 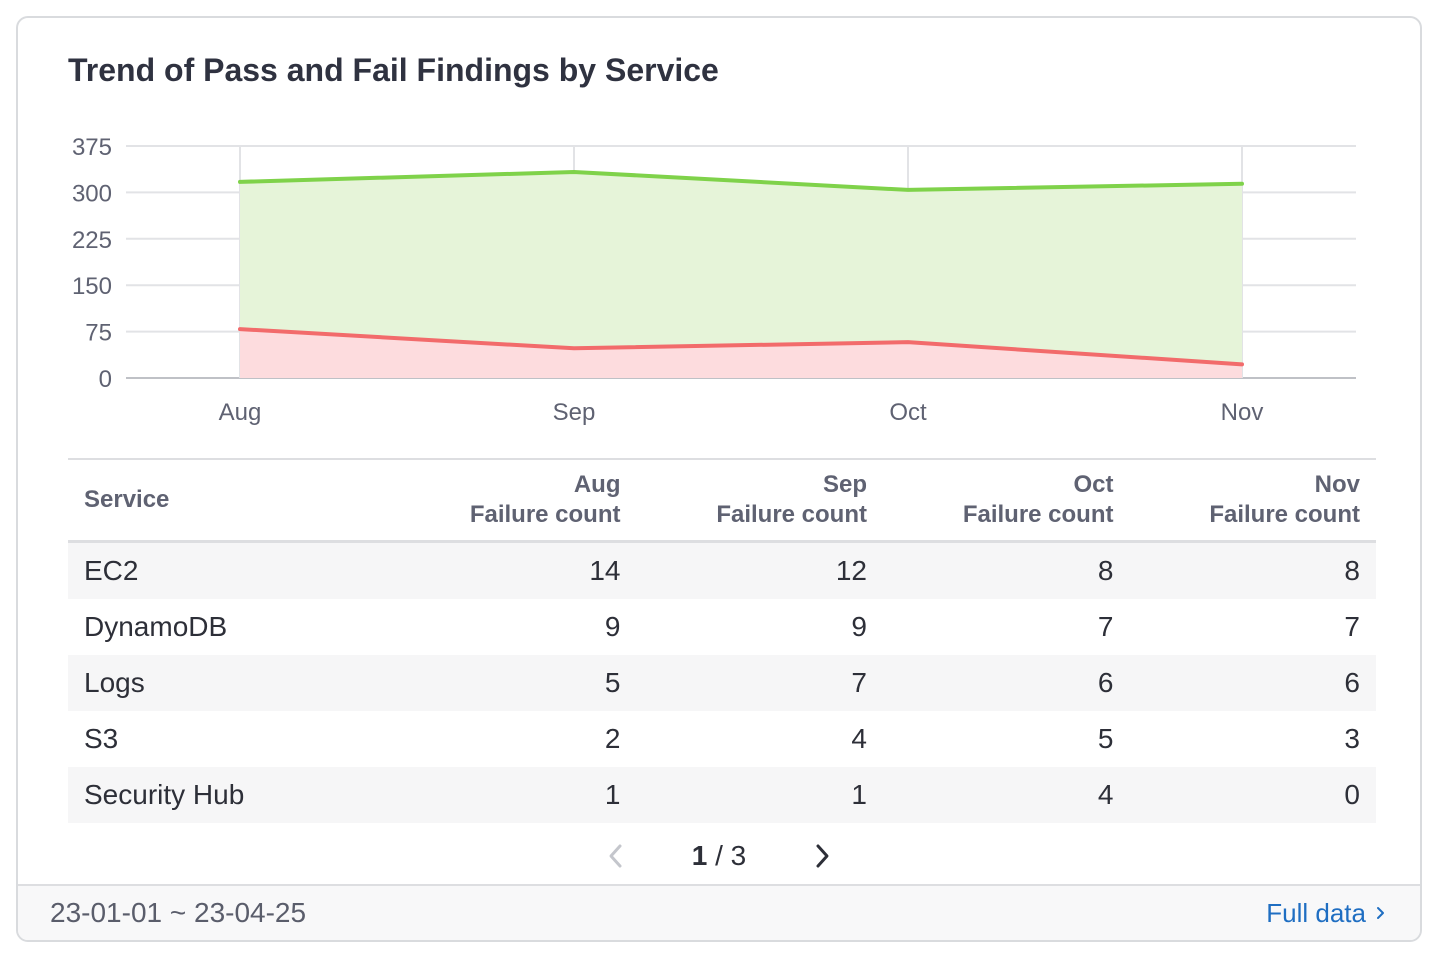 What do you see at coordinates (760, 500) in the screenshot?
I see `column-header-sep: Sep Failure count` at bounding box center [760, 500].